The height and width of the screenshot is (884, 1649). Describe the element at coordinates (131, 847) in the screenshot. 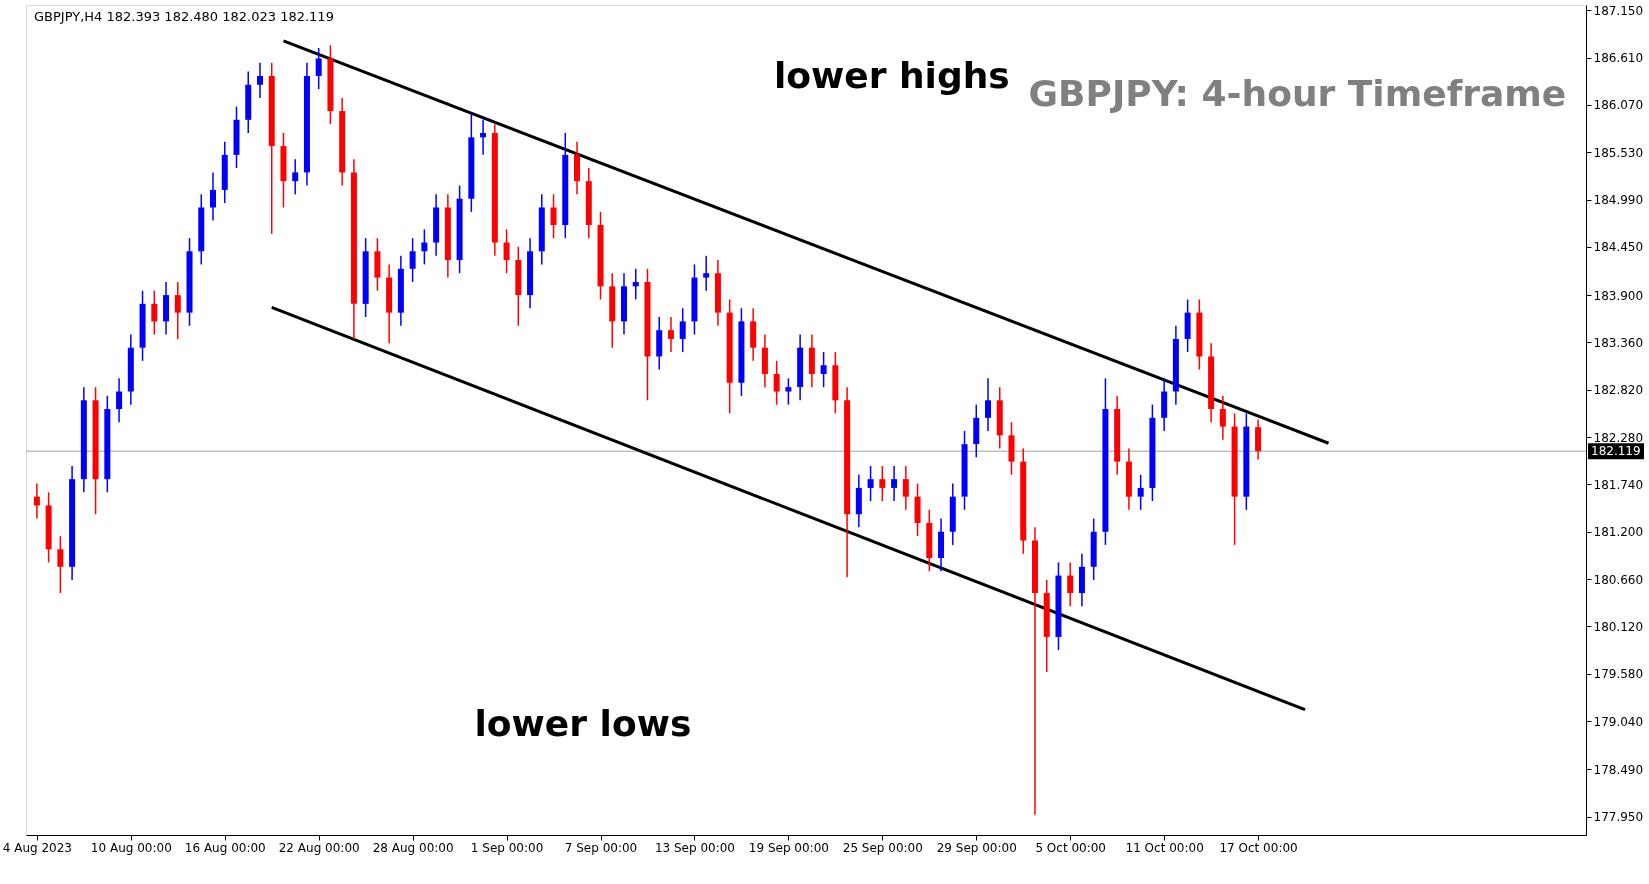

I see `x-tick-label: 10 Aug 00:00` at that location.